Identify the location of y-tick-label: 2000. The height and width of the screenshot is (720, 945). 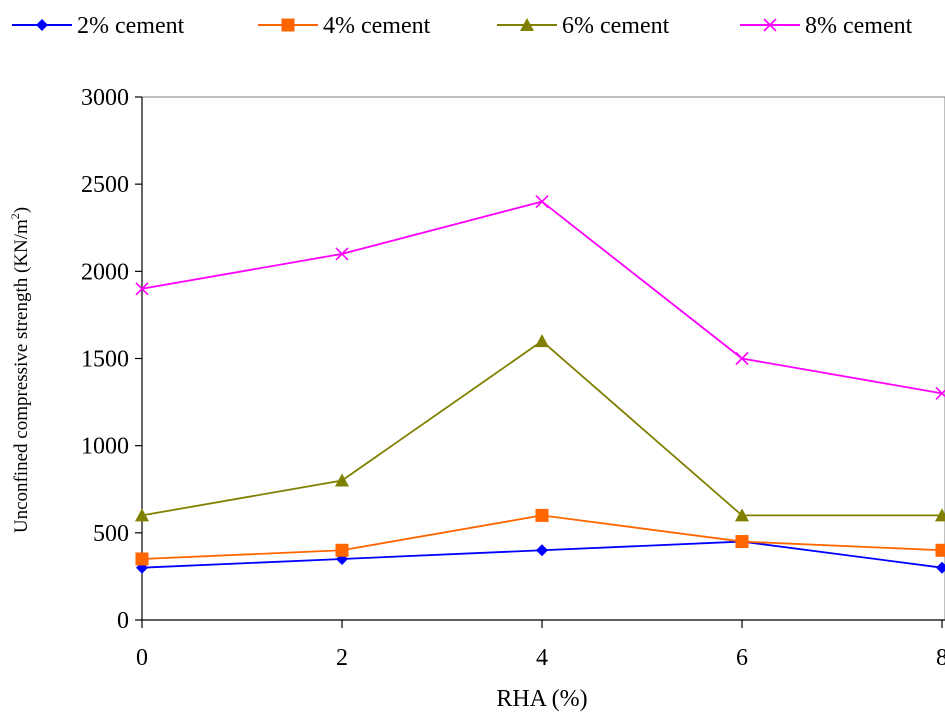
(105, 272).